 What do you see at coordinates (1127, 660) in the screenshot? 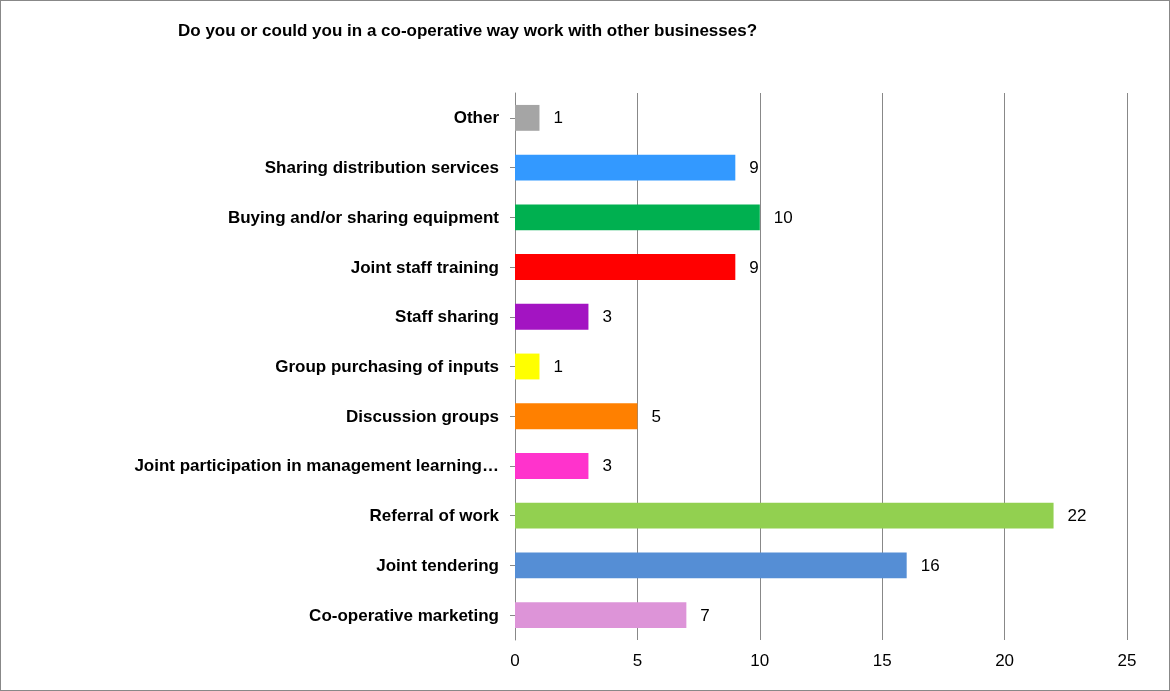
I see `x-tick-label: 25` at bounding box center [1127, 660].